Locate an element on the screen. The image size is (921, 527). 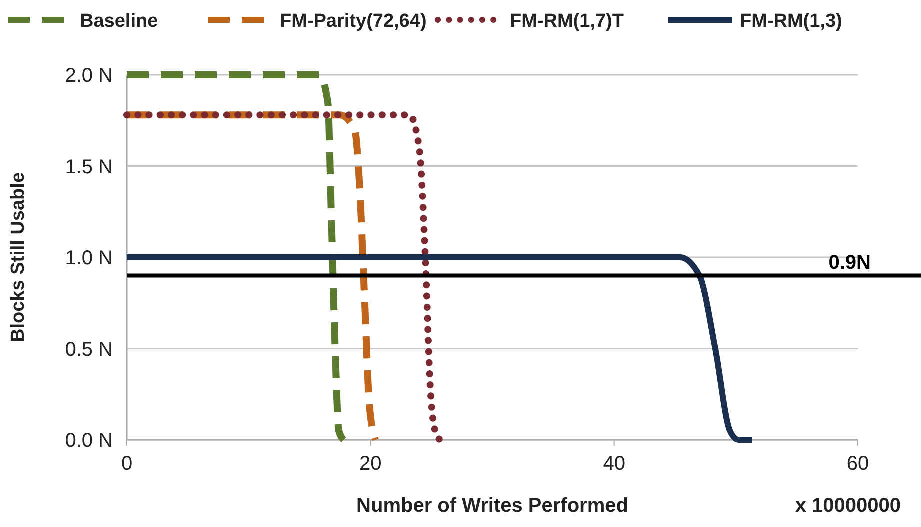
legend-label: FM-Parity(72,64) is located at coordinates (353, 21).